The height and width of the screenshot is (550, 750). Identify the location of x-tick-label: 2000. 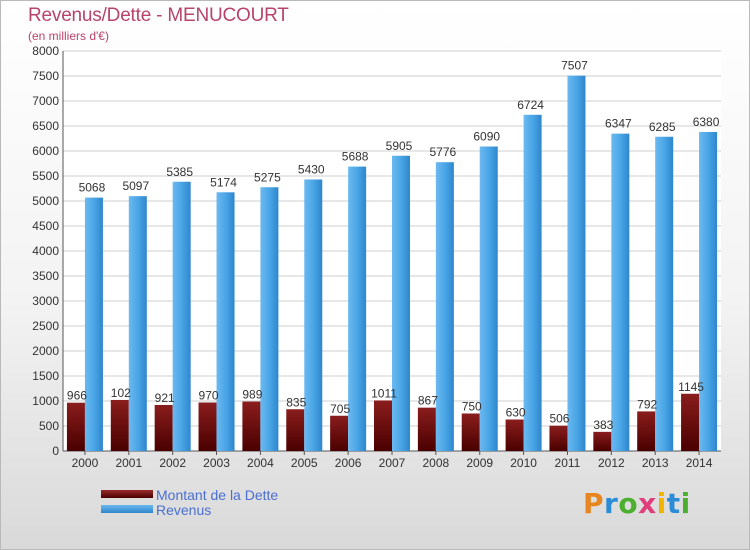
(85, 463).